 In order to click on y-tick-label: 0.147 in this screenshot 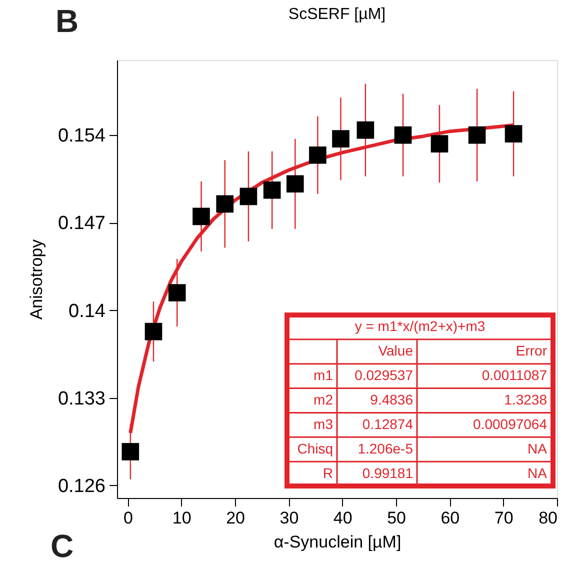, I will do `click(82, 223)`.